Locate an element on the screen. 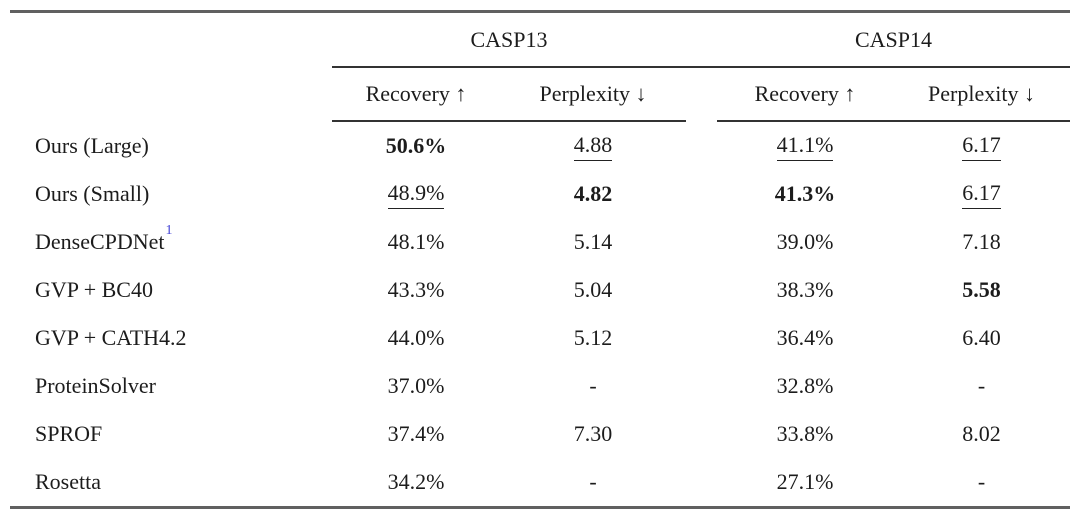  cell: 4.82 is located at coordinates (593, 194).